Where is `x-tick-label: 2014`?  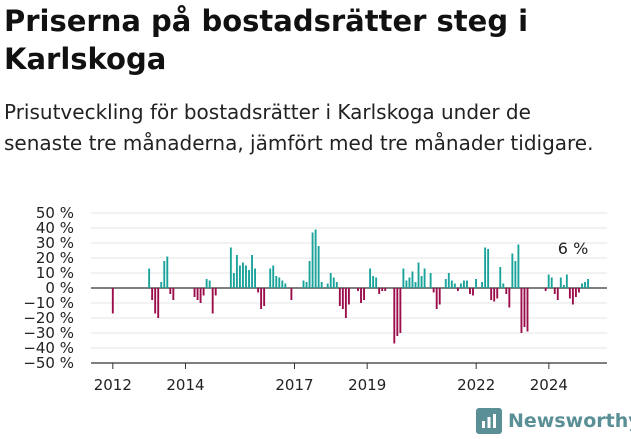
x-tick-label: 2014 is located at coordinates (185, 385).